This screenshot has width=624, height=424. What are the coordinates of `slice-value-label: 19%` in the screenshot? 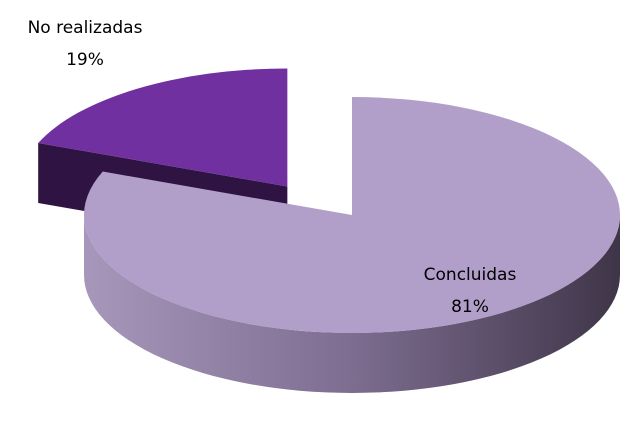 It's located at (85, 60).